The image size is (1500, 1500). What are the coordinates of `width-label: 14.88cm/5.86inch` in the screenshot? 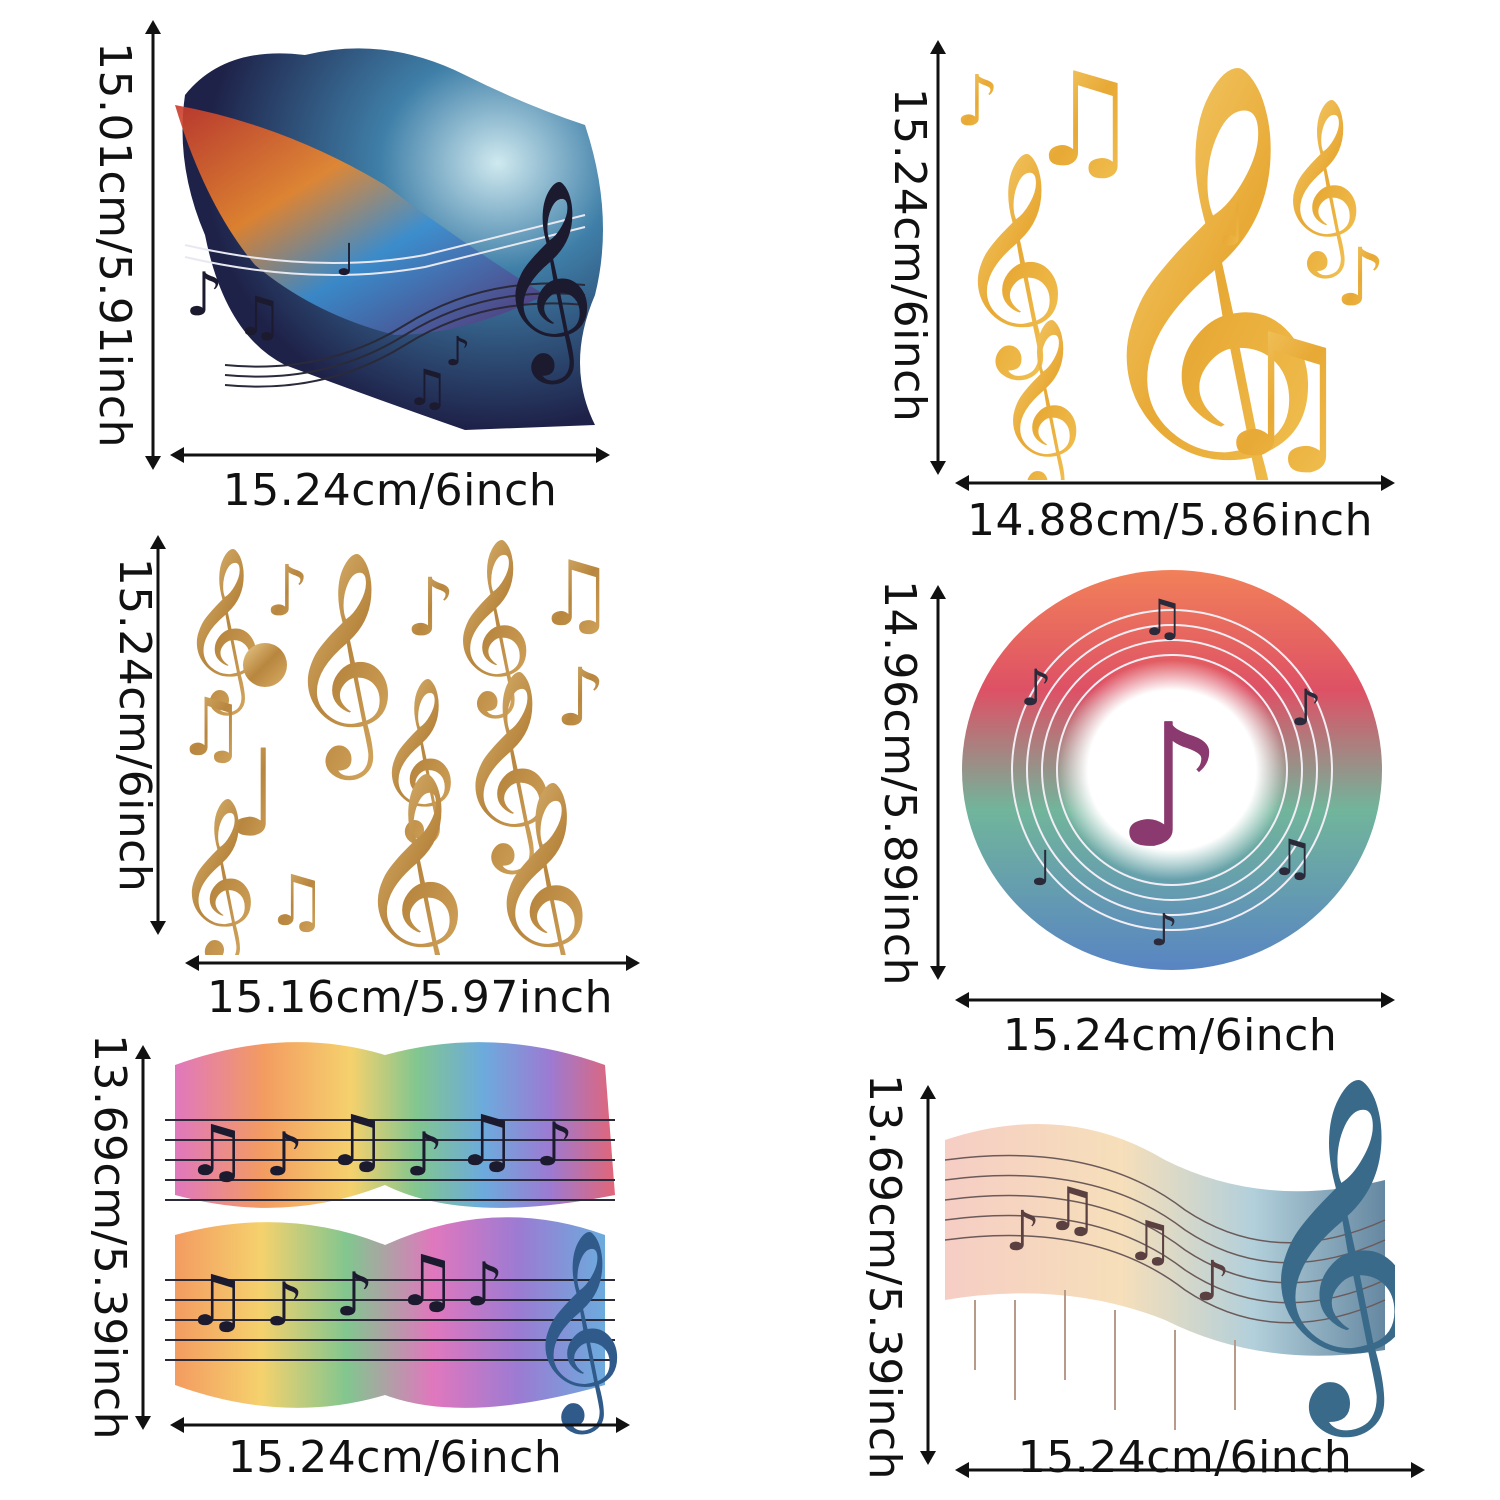 It's located at (1170, 520).